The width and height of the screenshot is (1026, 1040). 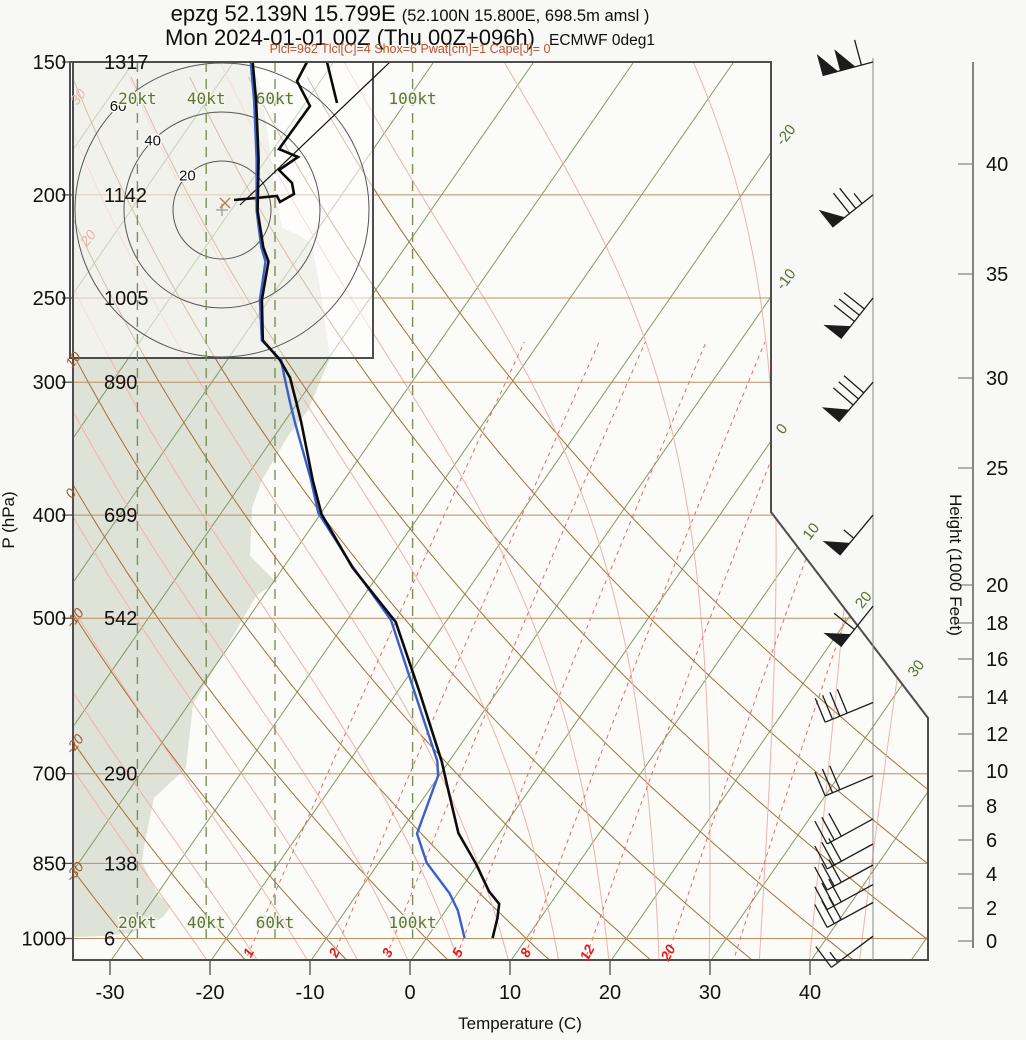 I want to click on storm-motion-marker, so click(x=225, y=203).